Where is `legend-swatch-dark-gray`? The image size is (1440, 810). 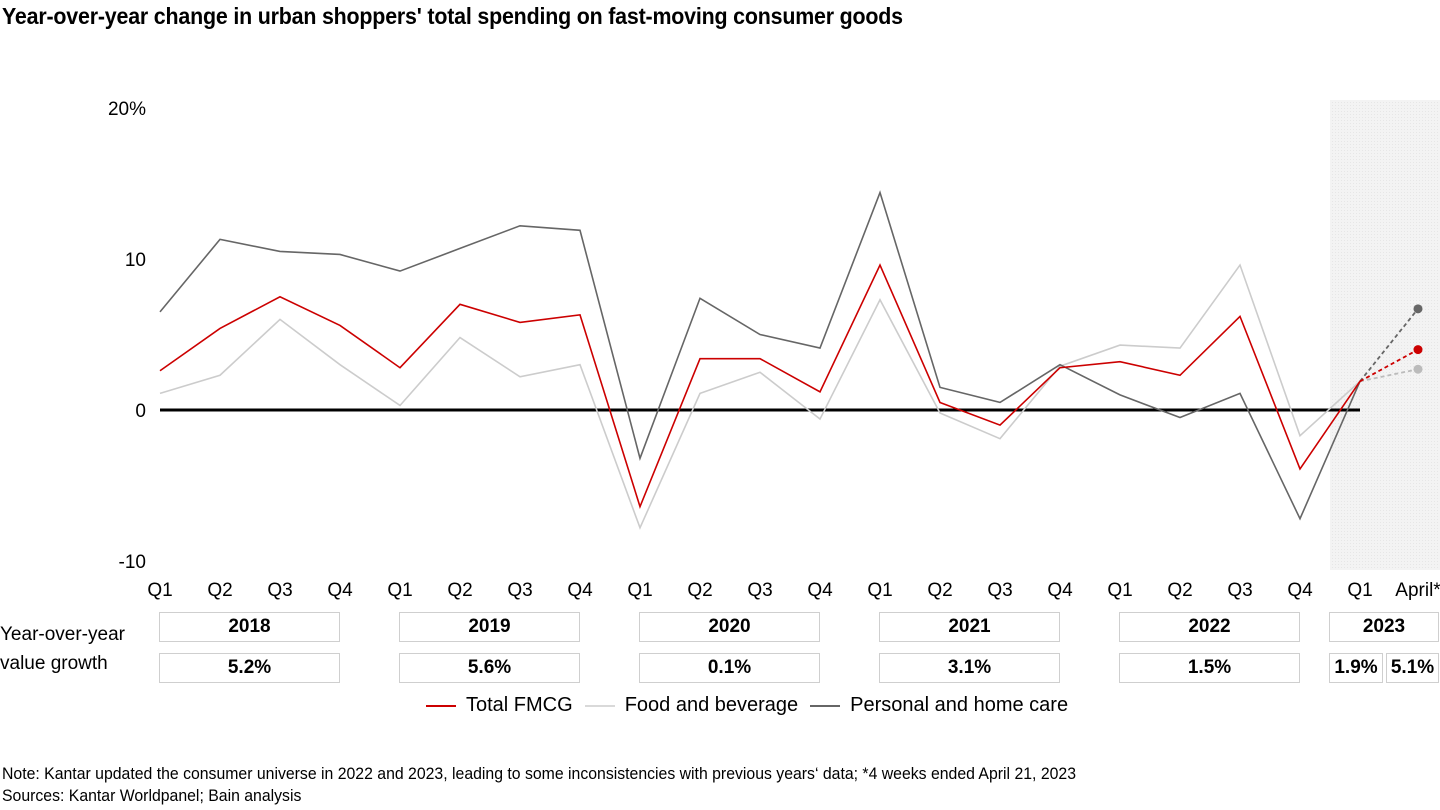 legend-swatch-dark-gray is located at coordinates (825, 705).